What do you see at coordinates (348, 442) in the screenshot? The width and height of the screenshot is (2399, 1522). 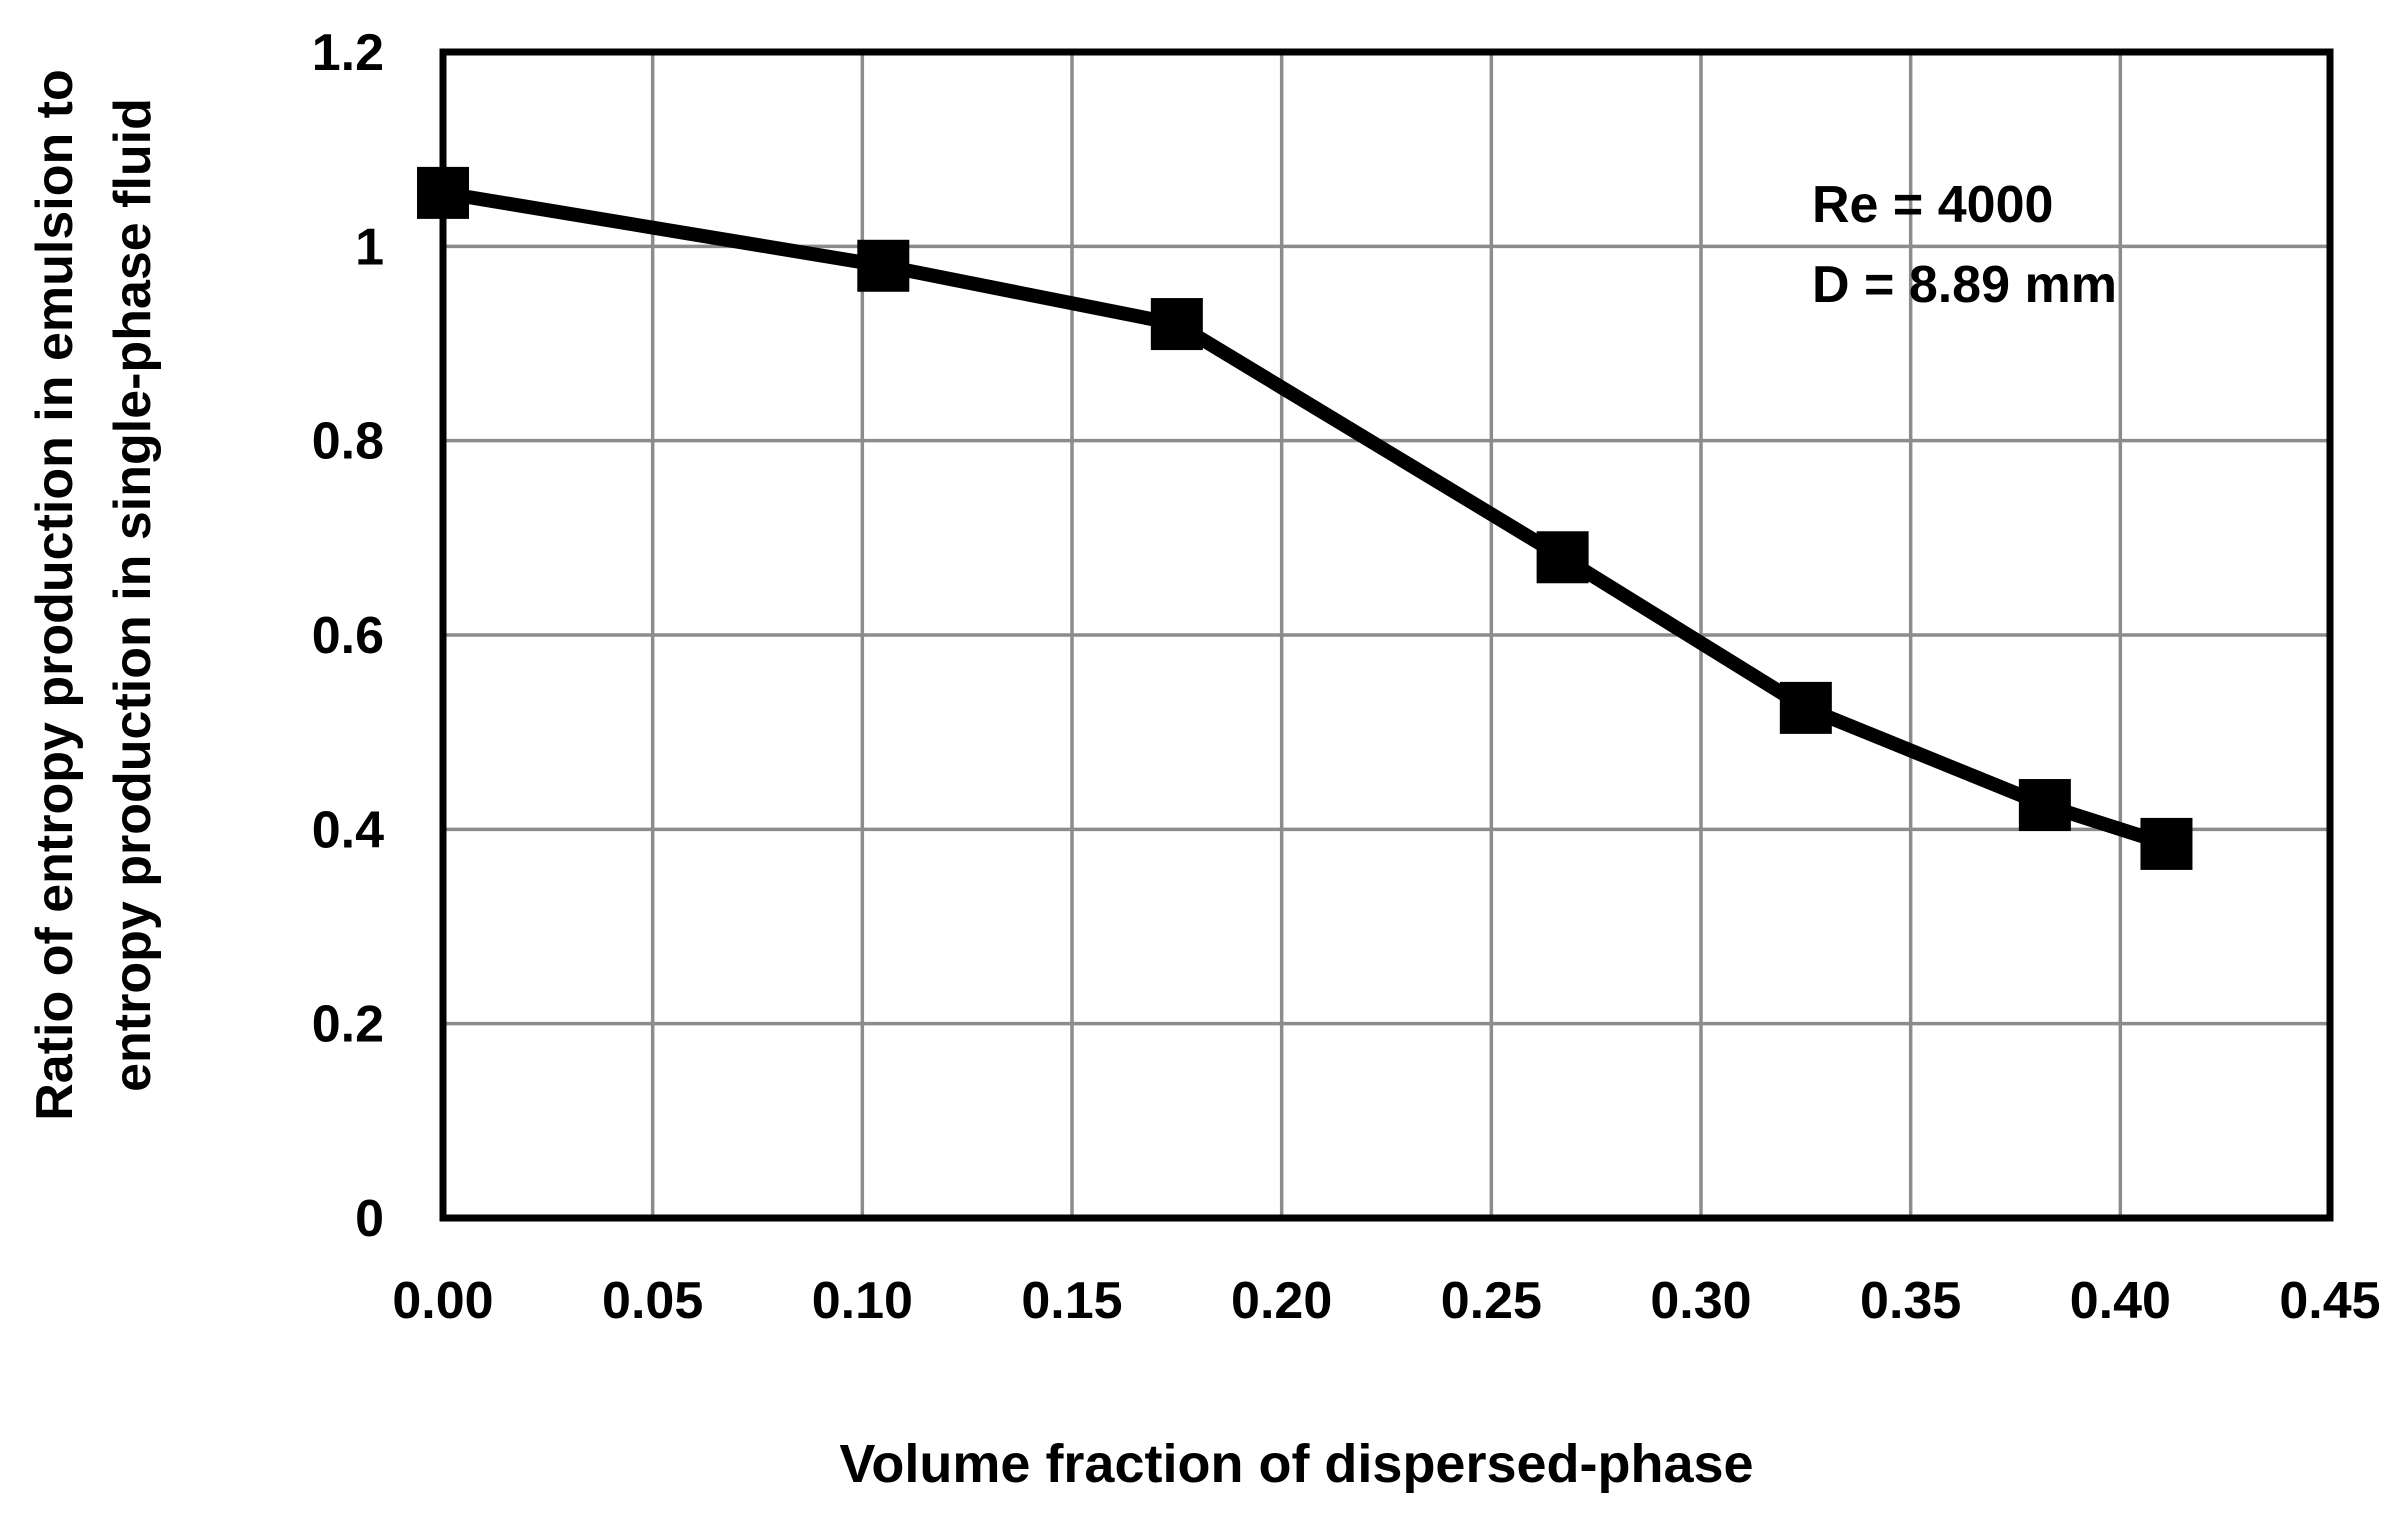 I see `y-tick-label: 0.8` at bounding box center [348, 442].